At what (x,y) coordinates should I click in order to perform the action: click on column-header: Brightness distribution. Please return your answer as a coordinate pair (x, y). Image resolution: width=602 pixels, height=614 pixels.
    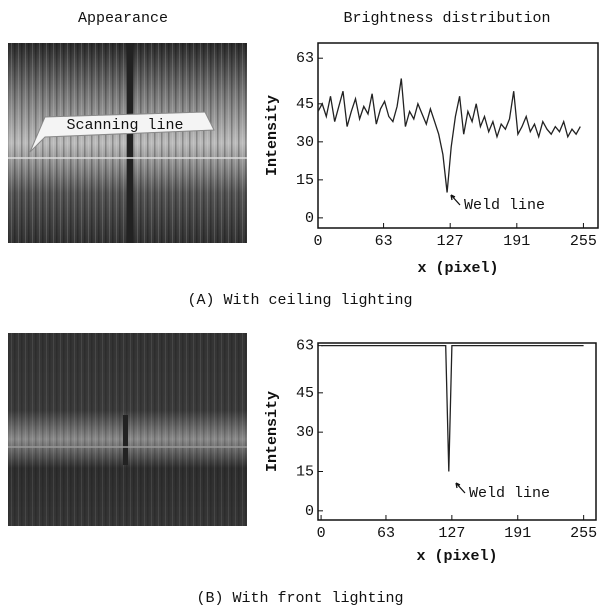
    Looking at the image, I should click on (446, 18).